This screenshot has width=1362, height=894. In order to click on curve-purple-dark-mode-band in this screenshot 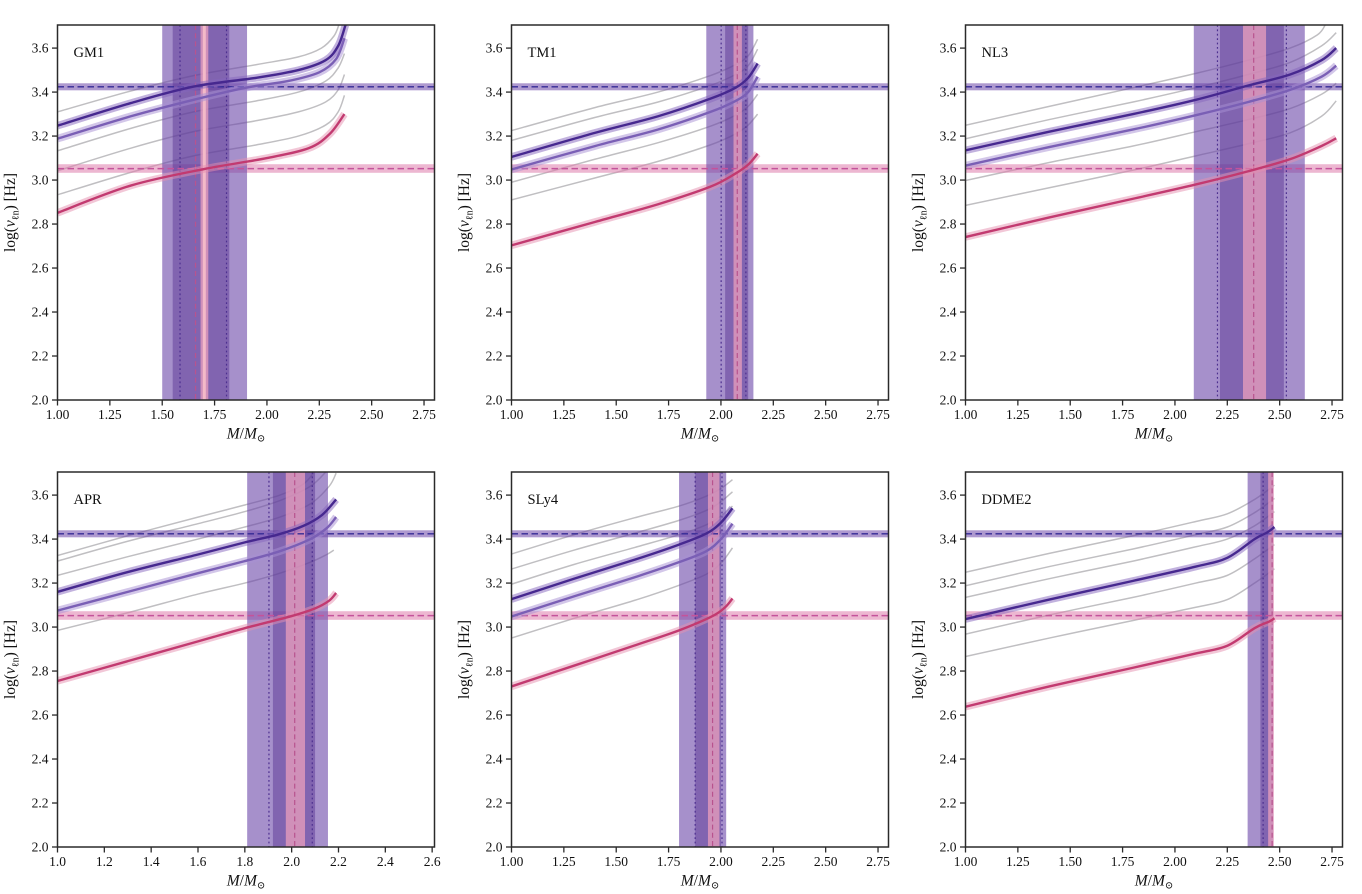, I will do `click(1121, 573)`.